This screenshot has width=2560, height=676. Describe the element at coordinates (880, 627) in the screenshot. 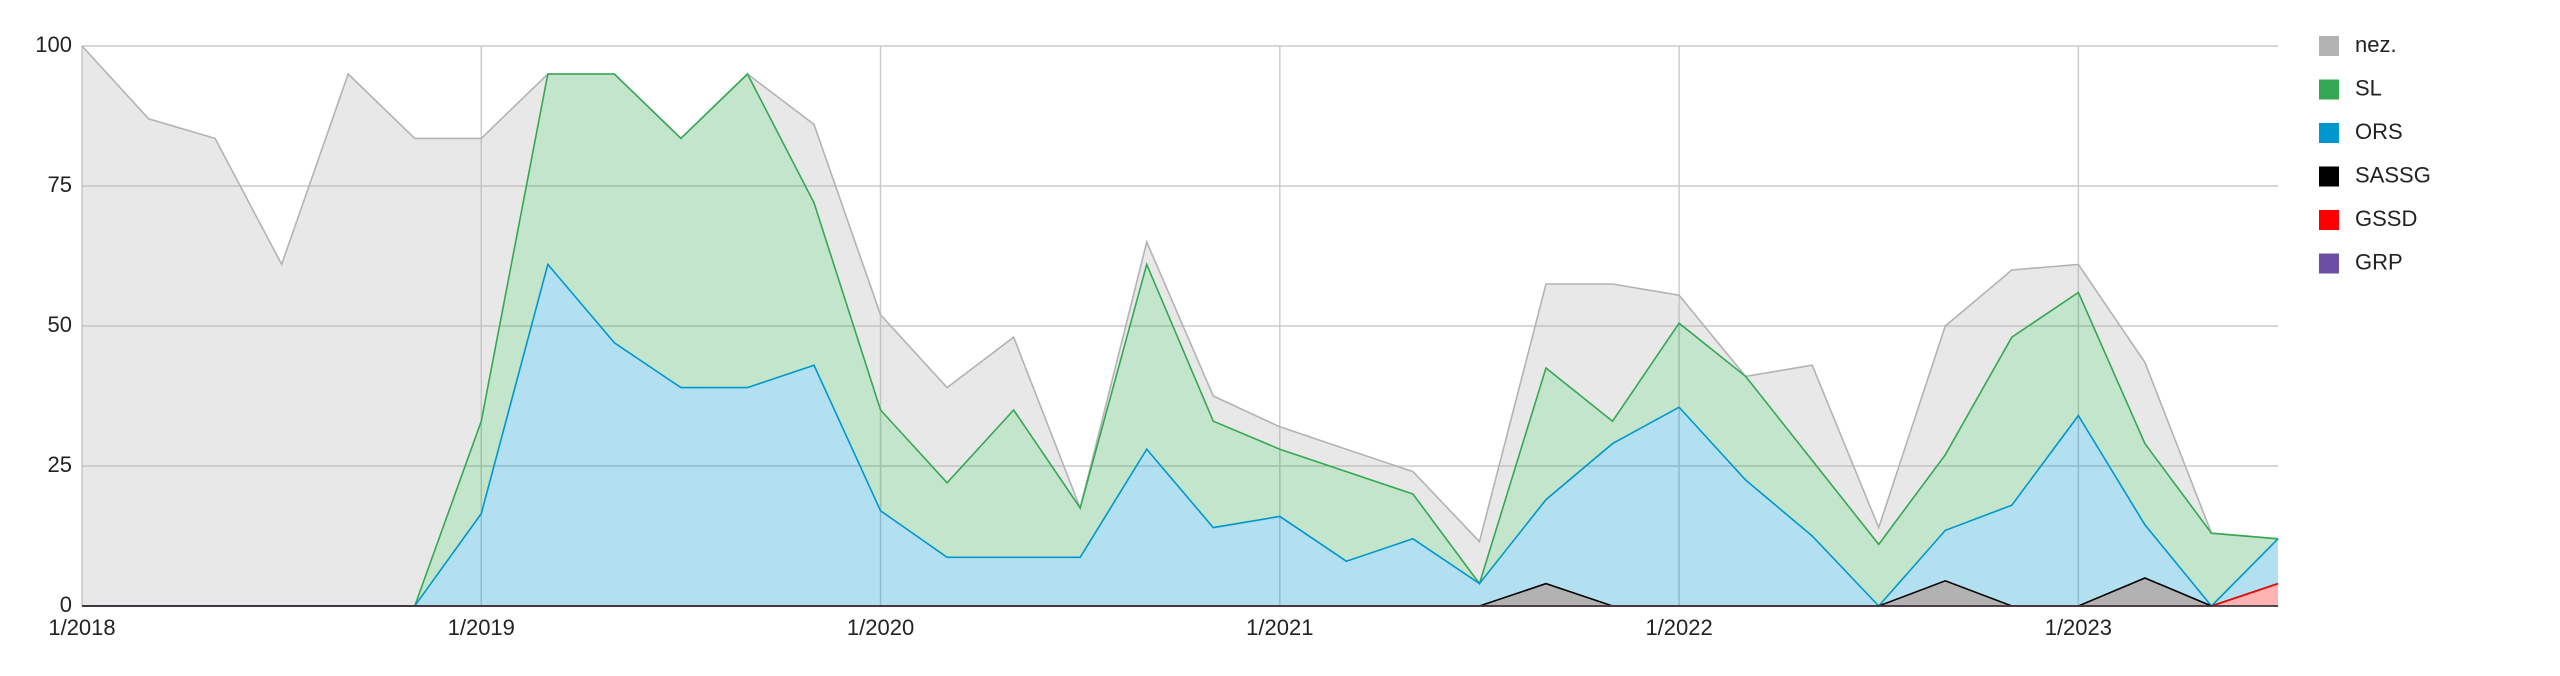

I see `x-tick-label: 1/2020` at that location.